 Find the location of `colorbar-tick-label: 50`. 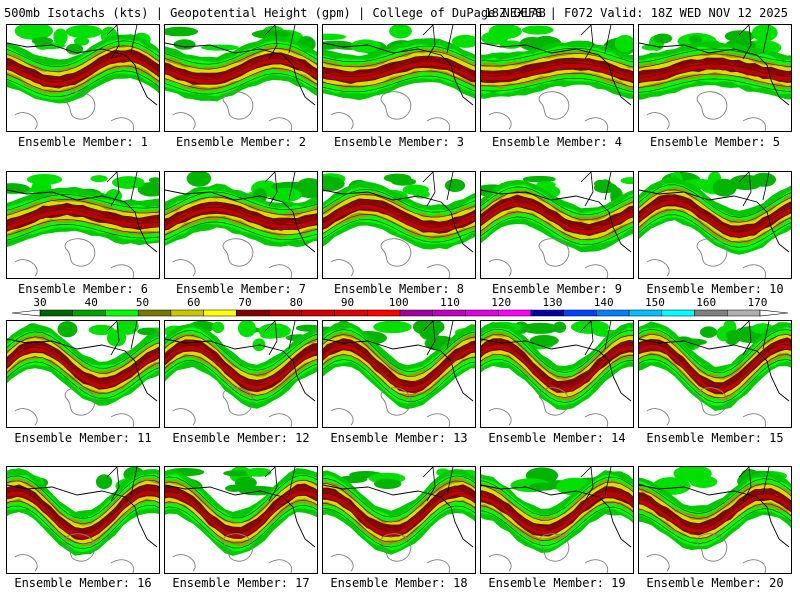

colorbar-tick-label: 50 is located at coordinates (142, 302).